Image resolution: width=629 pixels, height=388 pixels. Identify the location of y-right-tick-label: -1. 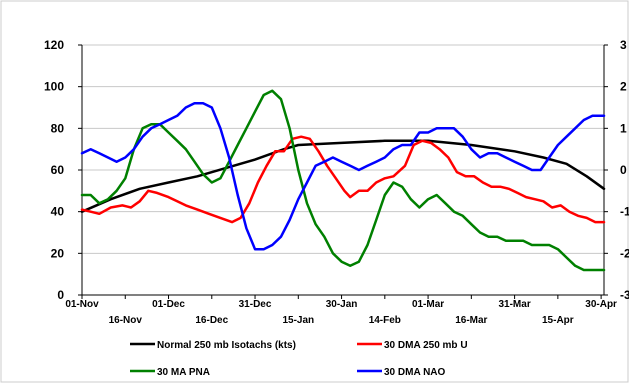
(624, 212).